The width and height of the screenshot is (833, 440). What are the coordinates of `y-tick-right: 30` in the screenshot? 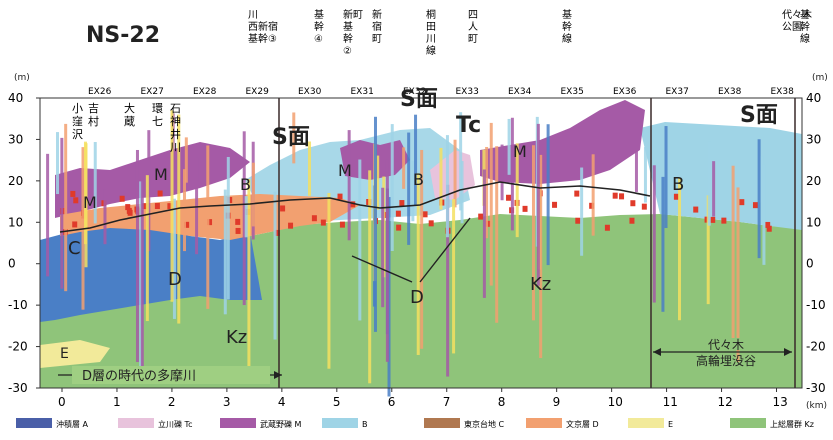 It's located at (813, 139).